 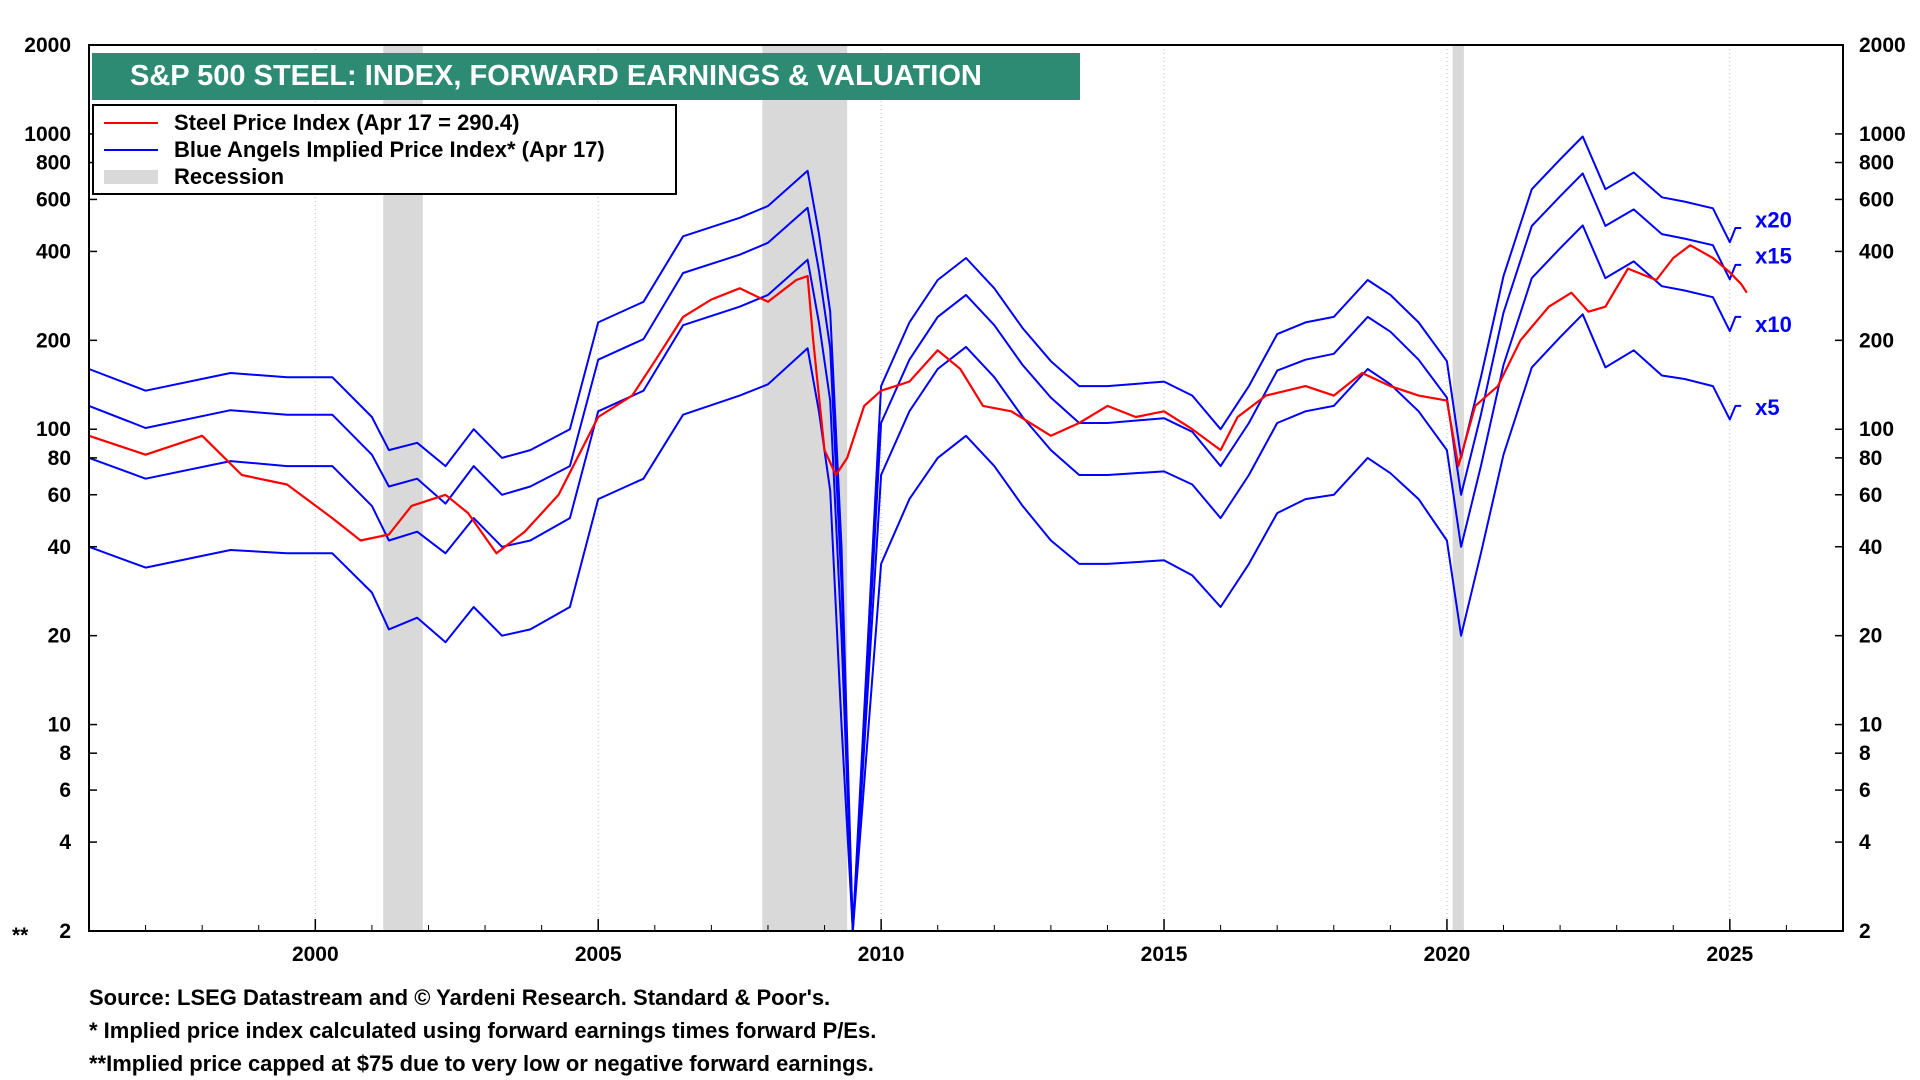 I want to click on x-tick-label: 2020, so click(x=1447, y=954).